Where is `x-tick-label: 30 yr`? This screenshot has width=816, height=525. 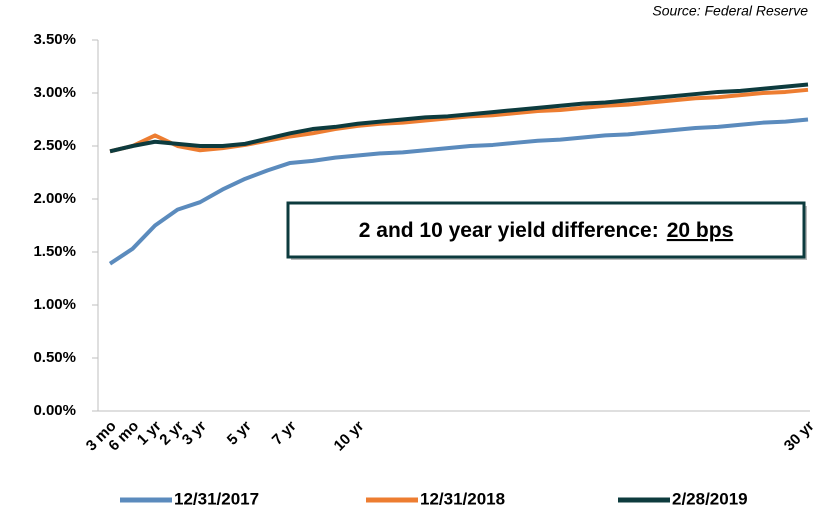
x-tick-label: 30 yr is located at coordinates (798, 436).